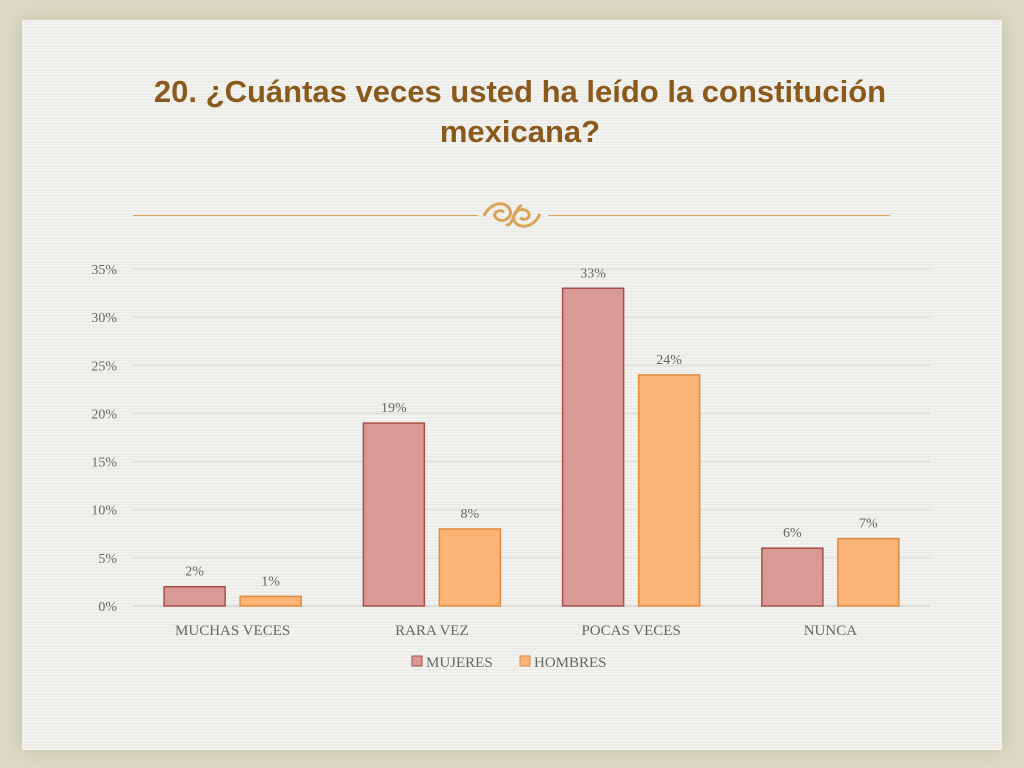 The width and height of the screenshot is (1024, 768). What do you see at coordinates (107, 607) in the screenshot?
I see `y-tick-label: 0%` at bounding box center [107, 607].